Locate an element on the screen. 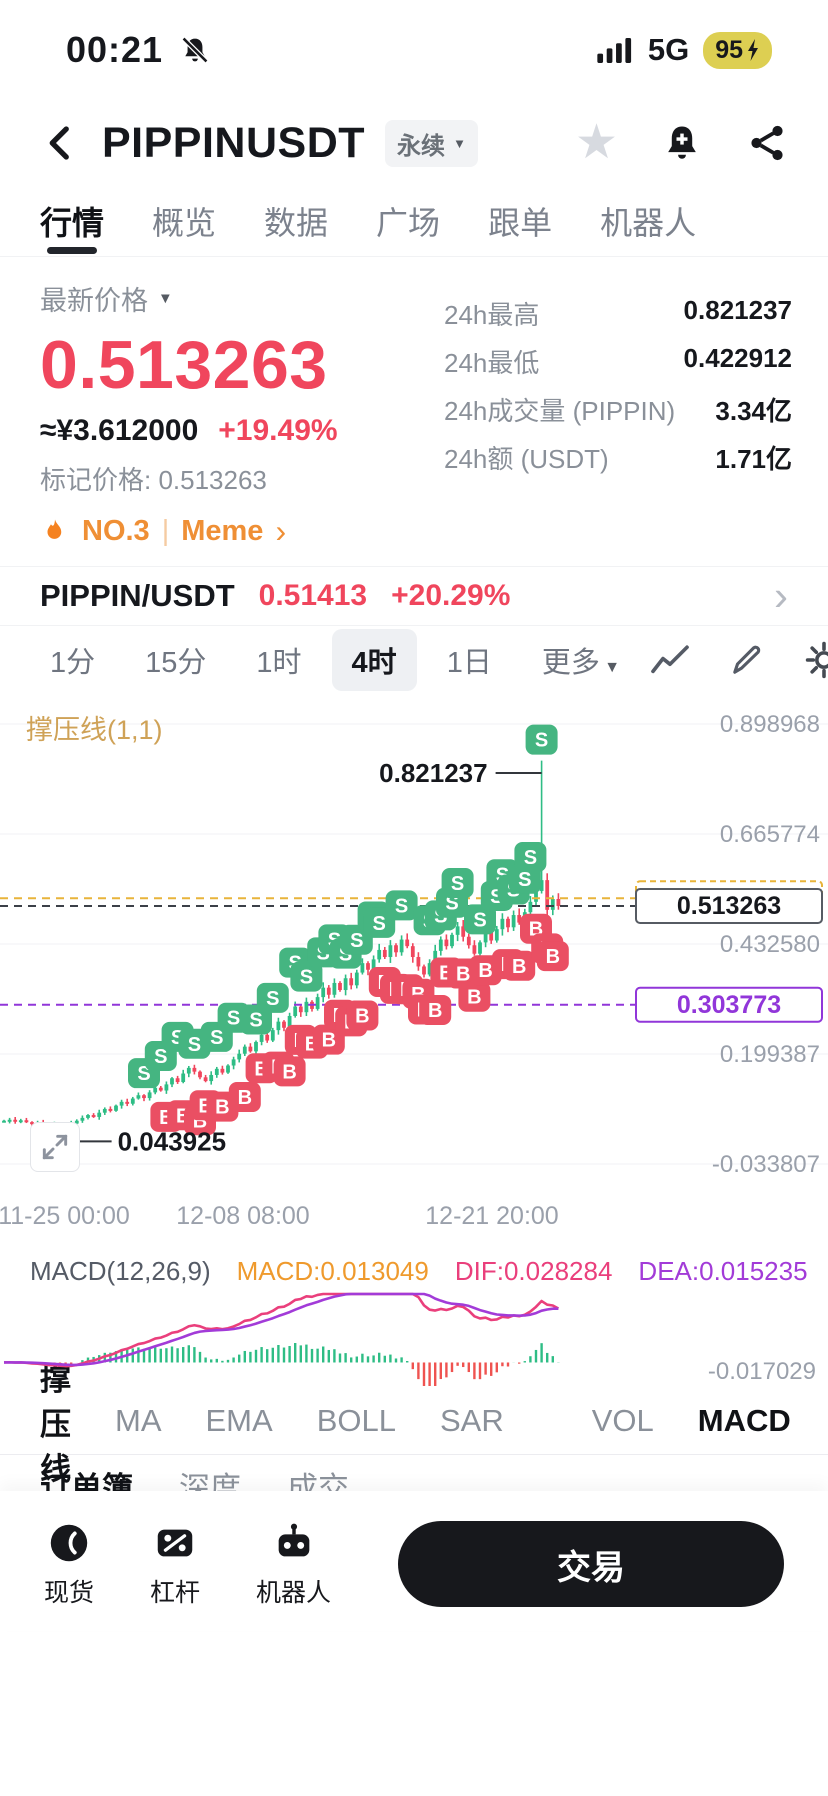  related-pair-row: PIPPIN/USDT 0.51413 +20.29% › is located at coordinates (414, 596).